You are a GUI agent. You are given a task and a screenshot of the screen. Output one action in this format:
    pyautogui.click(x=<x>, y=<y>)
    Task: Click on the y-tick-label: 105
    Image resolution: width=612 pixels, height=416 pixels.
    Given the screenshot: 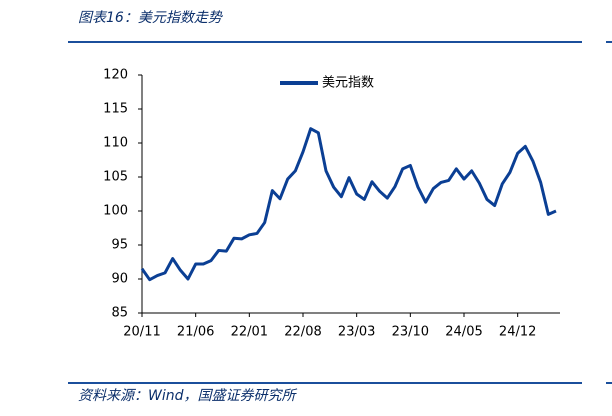 What is the action you would take?
    pyautogui.click(x=115, y=177)
    